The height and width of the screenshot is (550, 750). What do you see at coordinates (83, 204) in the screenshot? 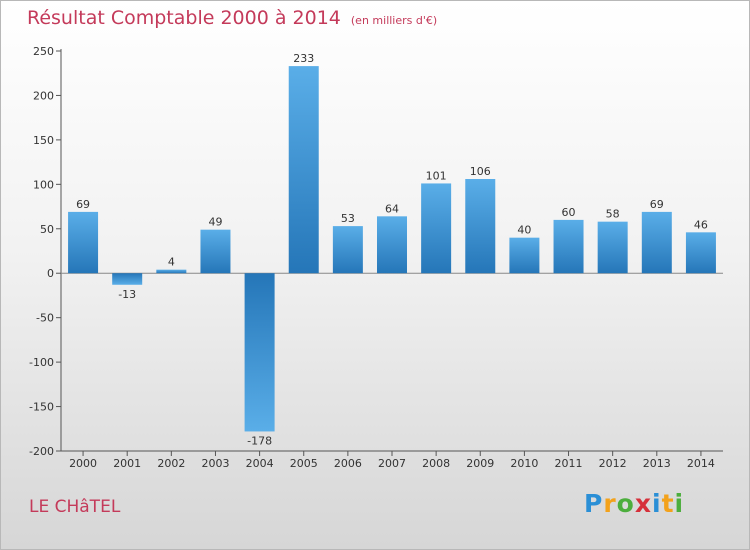
I see `value-label-2000: 69` at bounding box center [83, 204].